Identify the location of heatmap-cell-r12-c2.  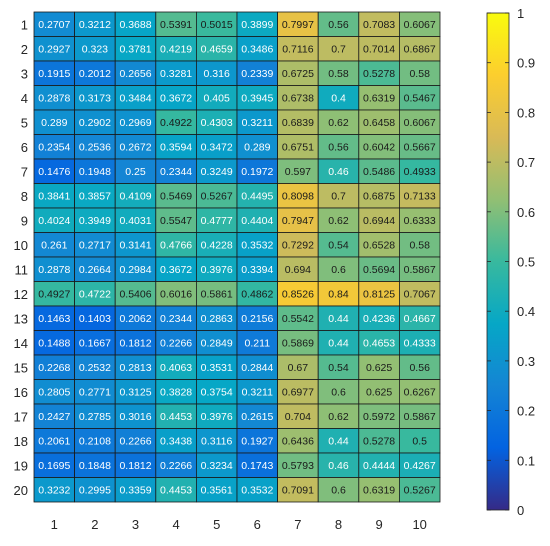
(95, 294).